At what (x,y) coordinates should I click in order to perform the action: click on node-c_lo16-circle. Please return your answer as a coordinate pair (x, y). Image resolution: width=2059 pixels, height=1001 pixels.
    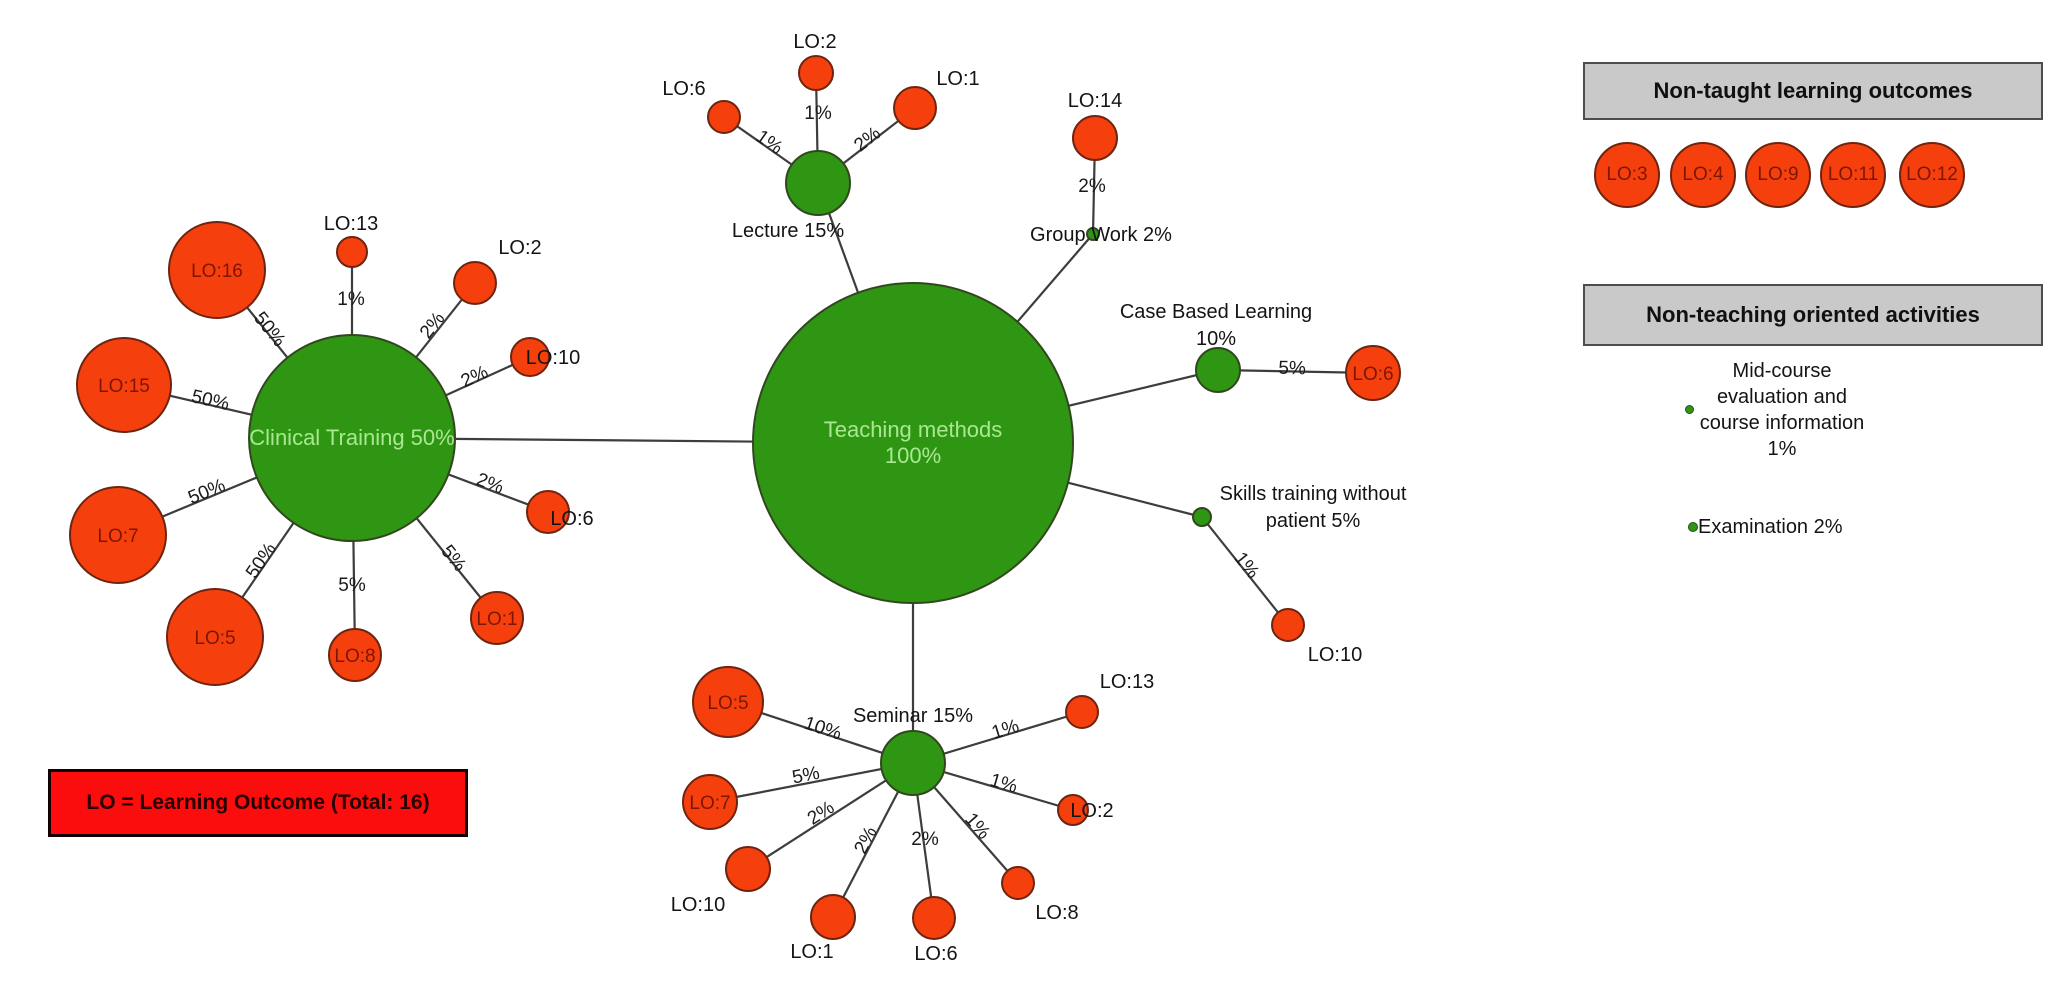
    Looking at the image, I should click on (217, 270).